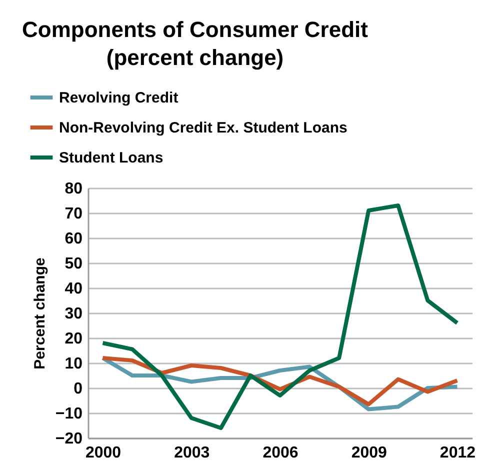  What do you see at coordinates (195, 57) in the screenshot?
I see `chart-subtitle: (percent change)` at bounding box center [195, 57].